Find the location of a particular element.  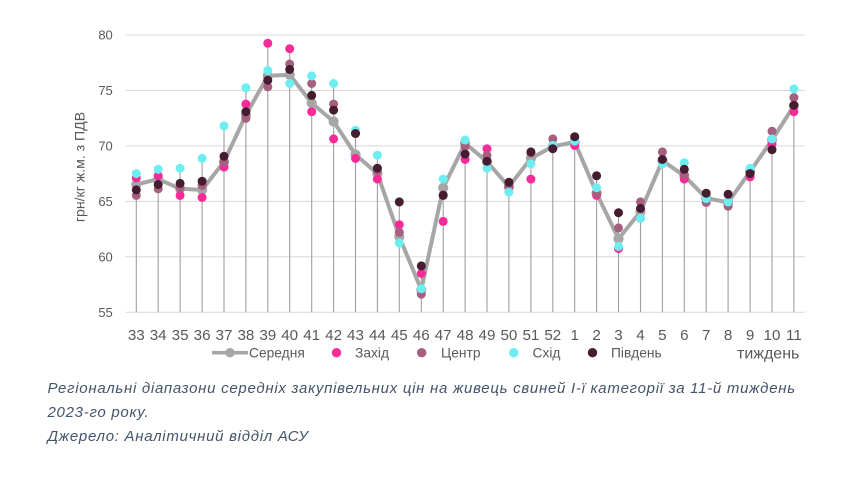

svg-text: 33 is located at coordinates (136, 335).